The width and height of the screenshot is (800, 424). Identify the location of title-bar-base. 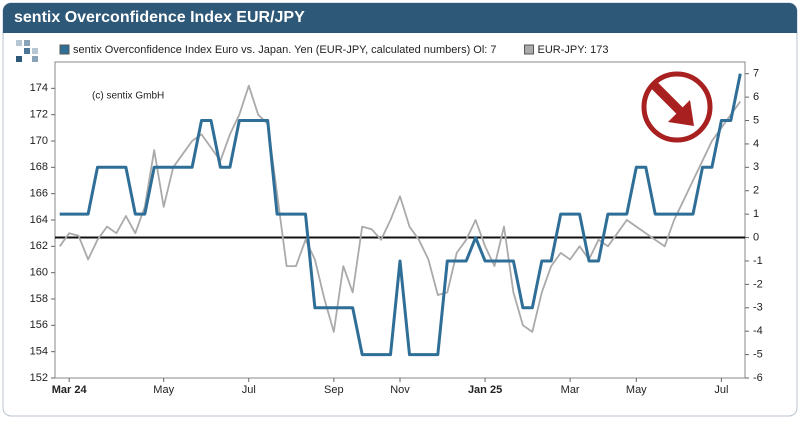
(400, 26).